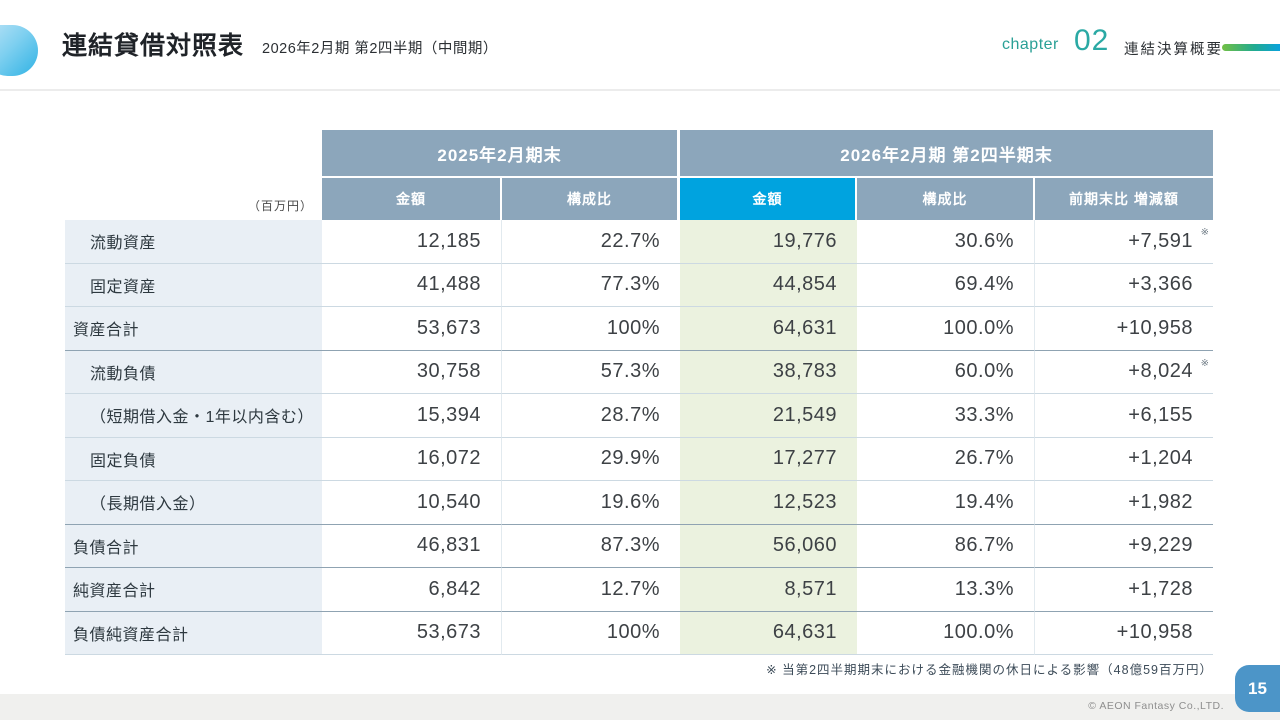 This screenshot has width=1280, height=720. Describe the element at coordinates (591, 242) in the screenshot. I see `ratio-2025: 22.7%` at that location.